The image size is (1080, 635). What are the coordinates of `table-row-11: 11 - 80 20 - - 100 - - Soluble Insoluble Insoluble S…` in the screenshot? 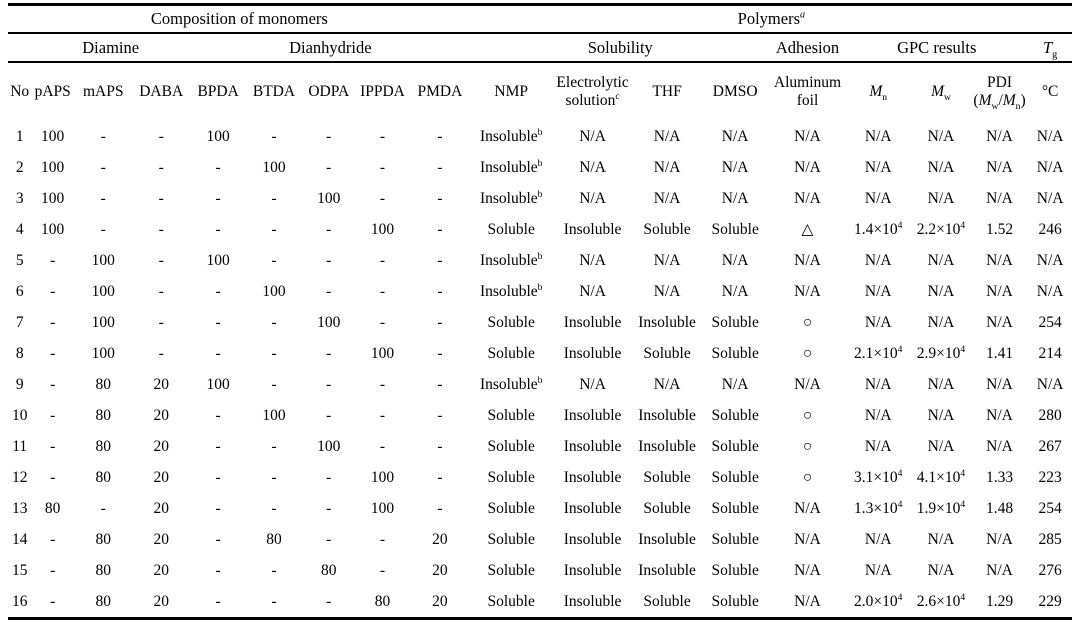 It's located at (540, 446).